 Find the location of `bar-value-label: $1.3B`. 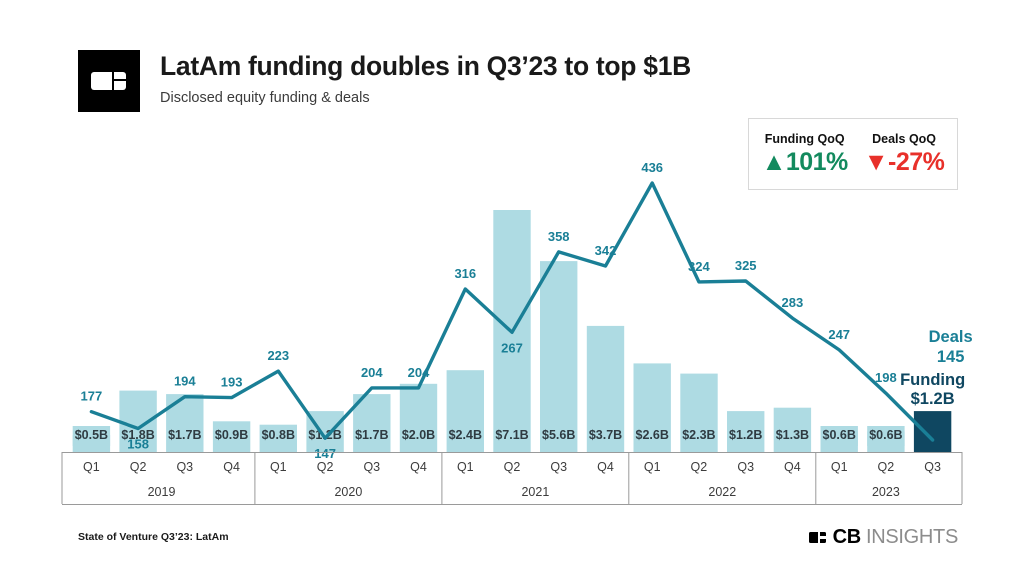

bar-value-label: $1.3B is located at coordinates (792, 435).